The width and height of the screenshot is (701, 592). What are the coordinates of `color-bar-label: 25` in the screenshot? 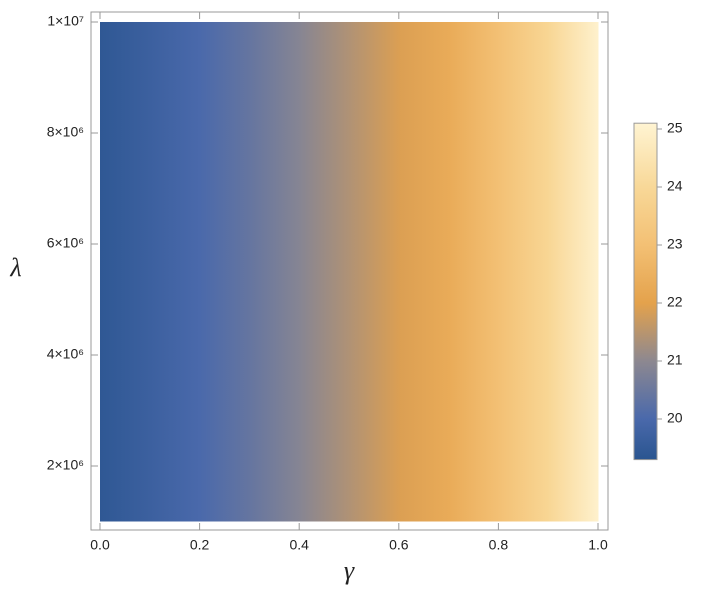 It's located at (675, 128).